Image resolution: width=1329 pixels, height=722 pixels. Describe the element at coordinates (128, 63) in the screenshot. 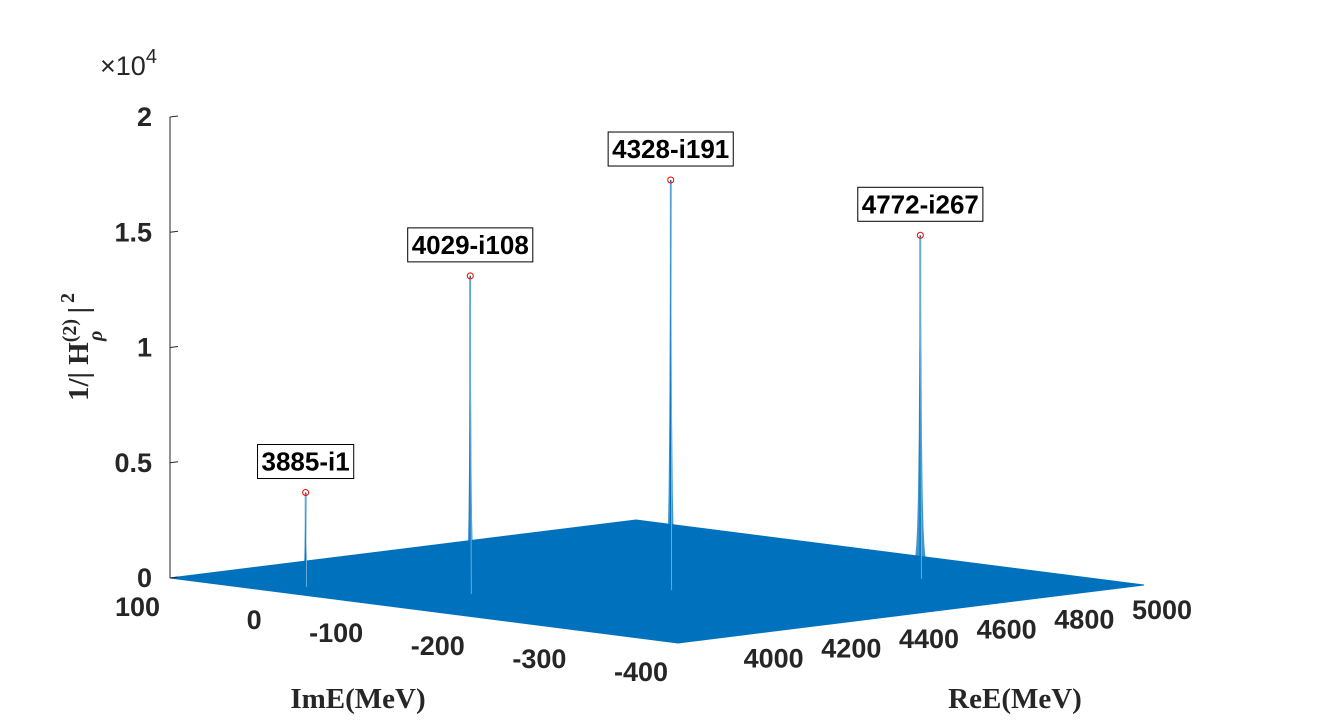

I see `z-exponent: ×10⁴` at that location.